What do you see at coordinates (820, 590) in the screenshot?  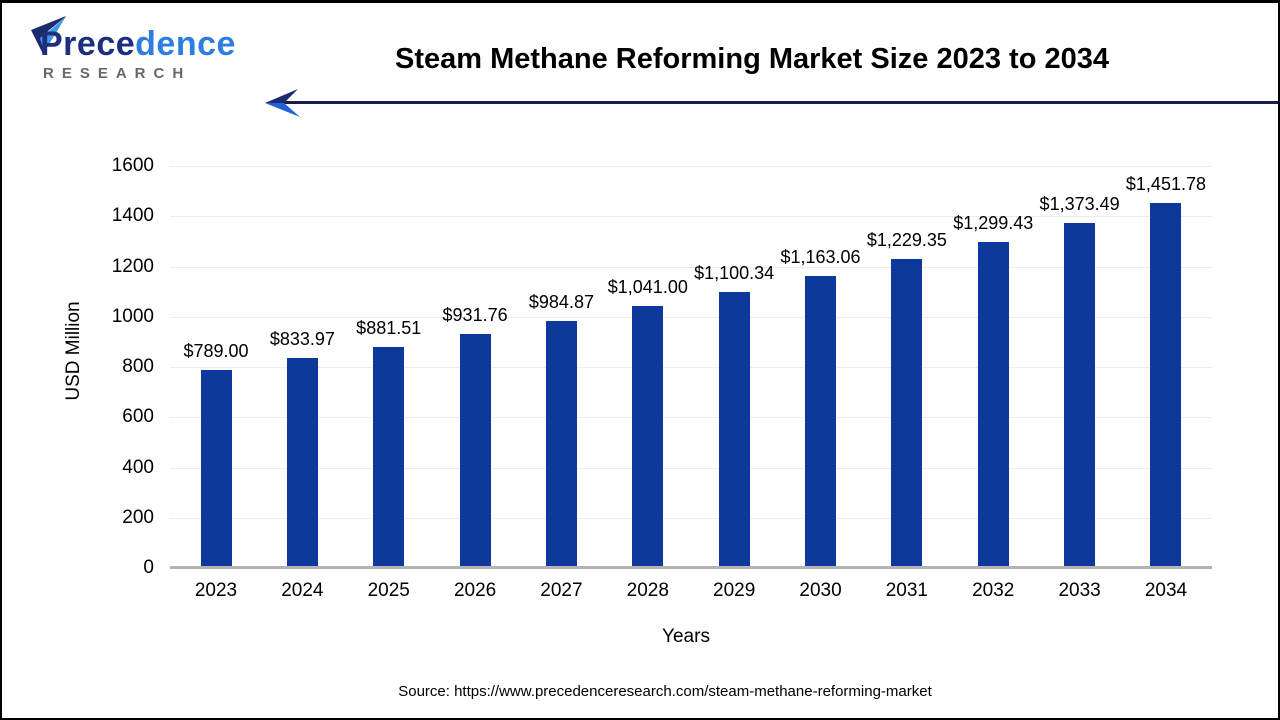 I see `x-tick-label: 2030` at bounding box center [820, 590].